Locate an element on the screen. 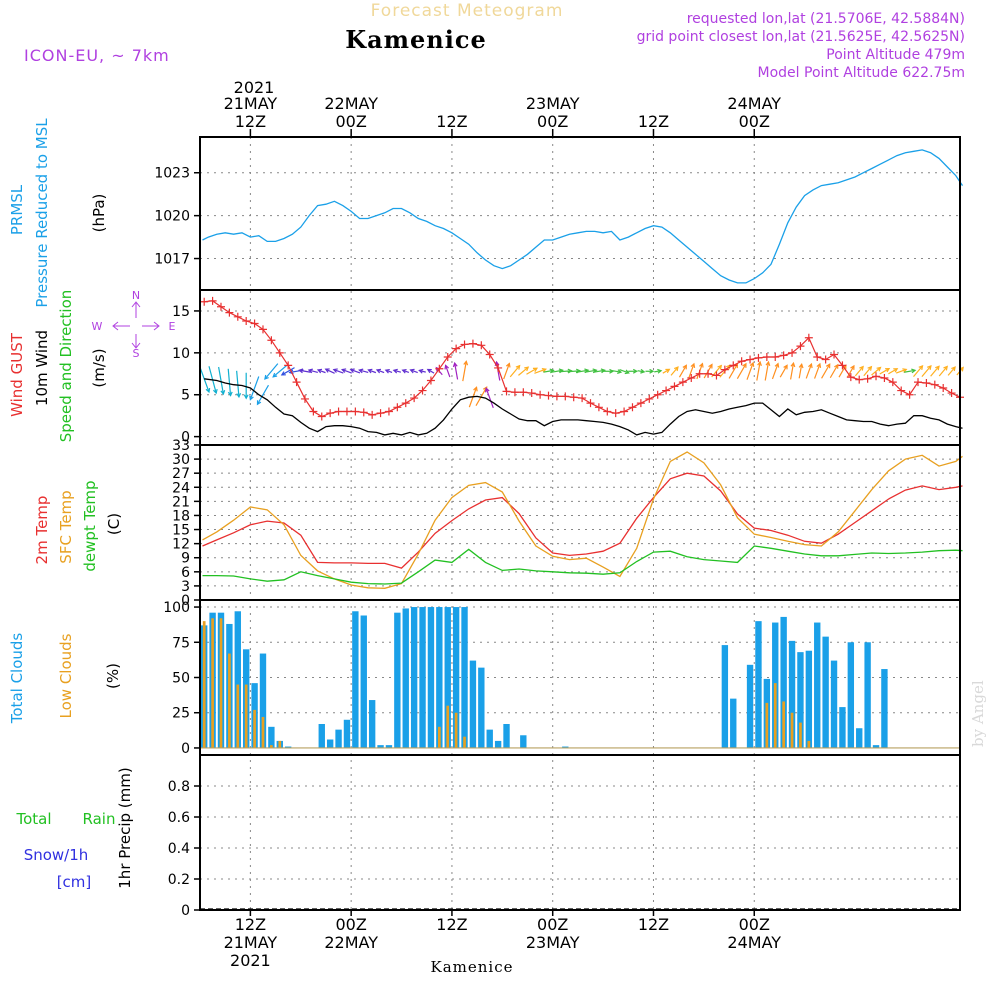 The width and height of the screenshot is (1000, 1000). dewpoint-line is located at coordinates (582, 565).